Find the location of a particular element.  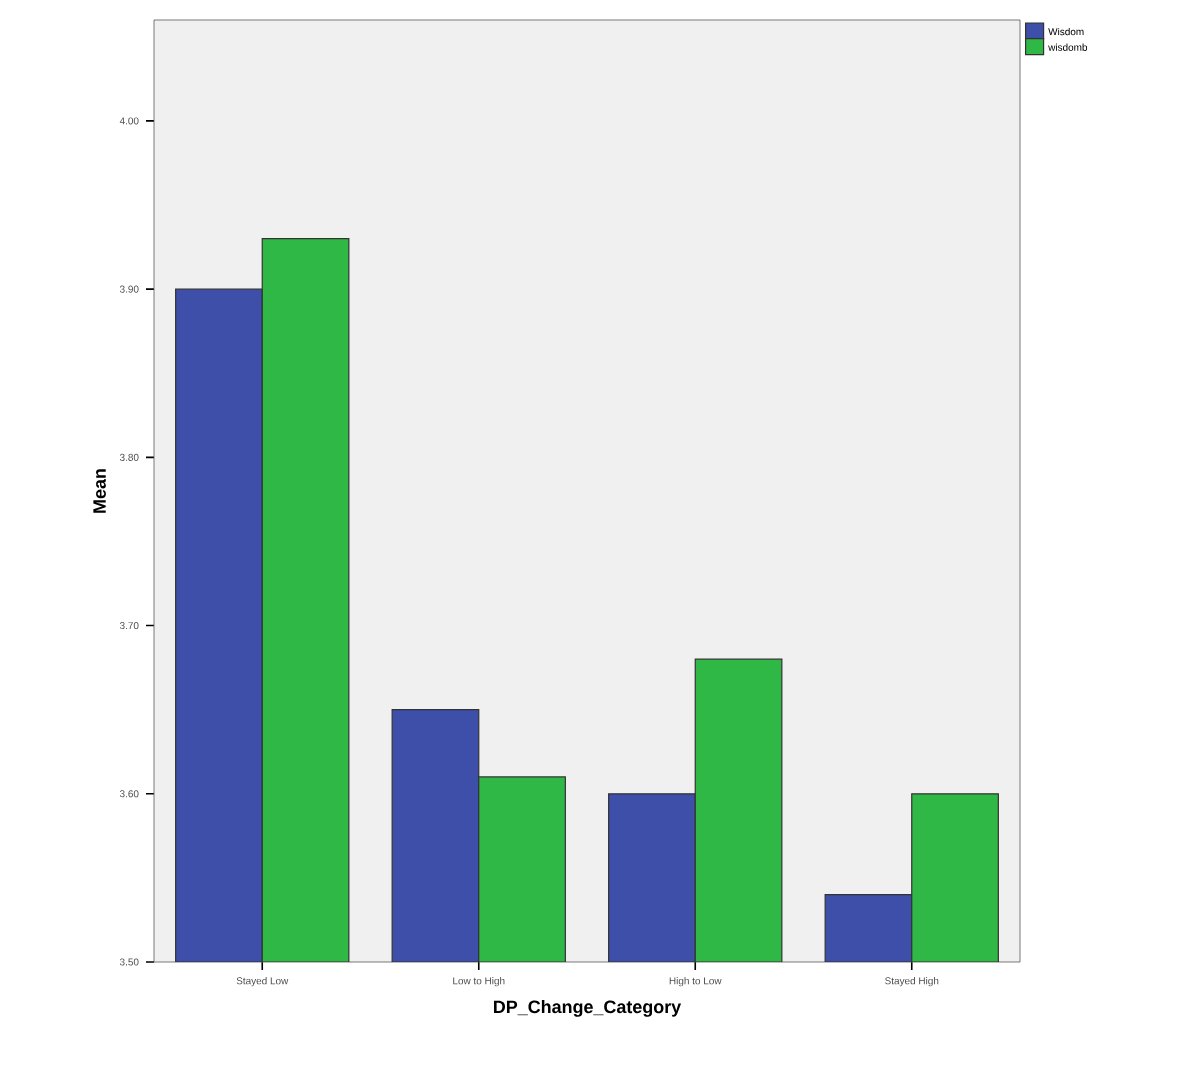

x-axis-title: DP_Change_Category is located at coordinates (588, 1008).